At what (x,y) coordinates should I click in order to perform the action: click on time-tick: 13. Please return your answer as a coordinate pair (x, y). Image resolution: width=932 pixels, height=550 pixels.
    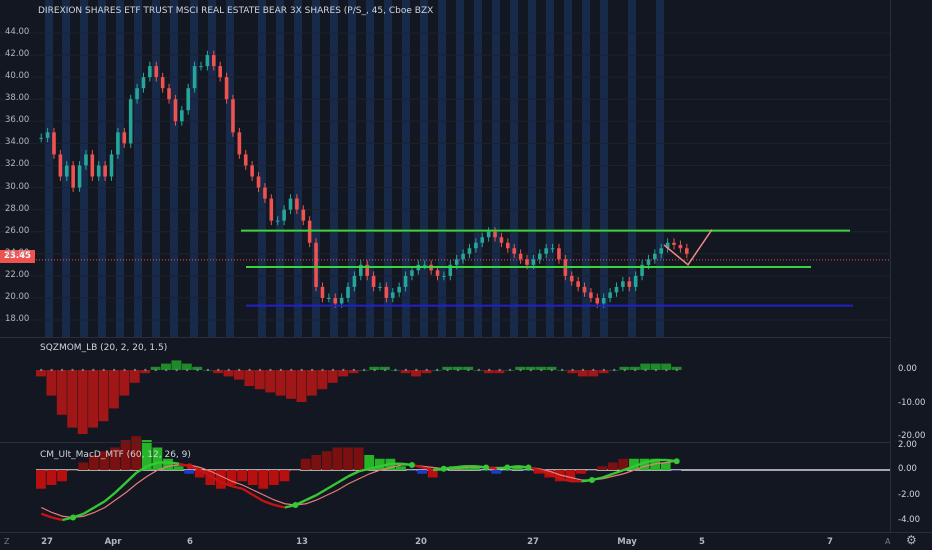
    Looking at the image, I should click on (302, 542).